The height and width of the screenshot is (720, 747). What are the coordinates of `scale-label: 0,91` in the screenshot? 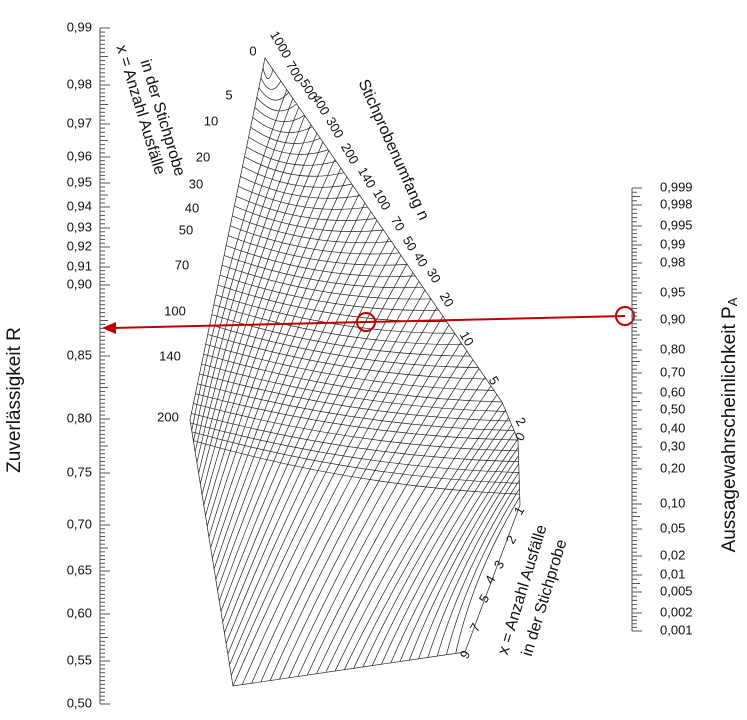 It's located at (79, 265).